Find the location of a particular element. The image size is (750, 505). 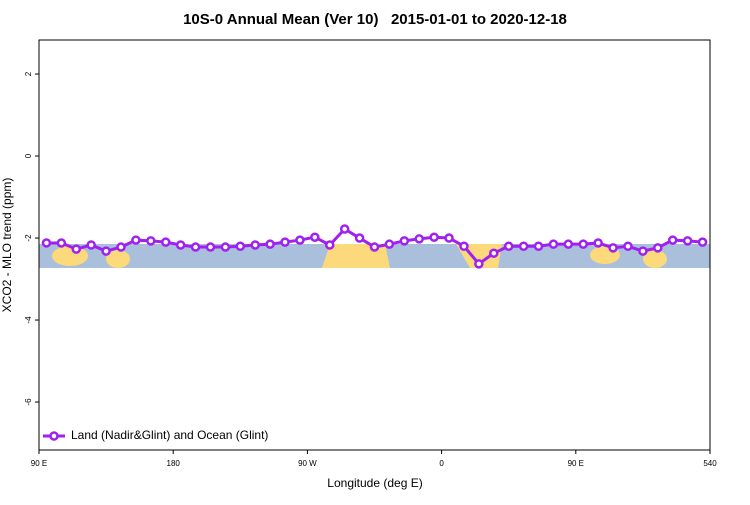

x-tick-label: 180 is located at coordinates (174, 463).